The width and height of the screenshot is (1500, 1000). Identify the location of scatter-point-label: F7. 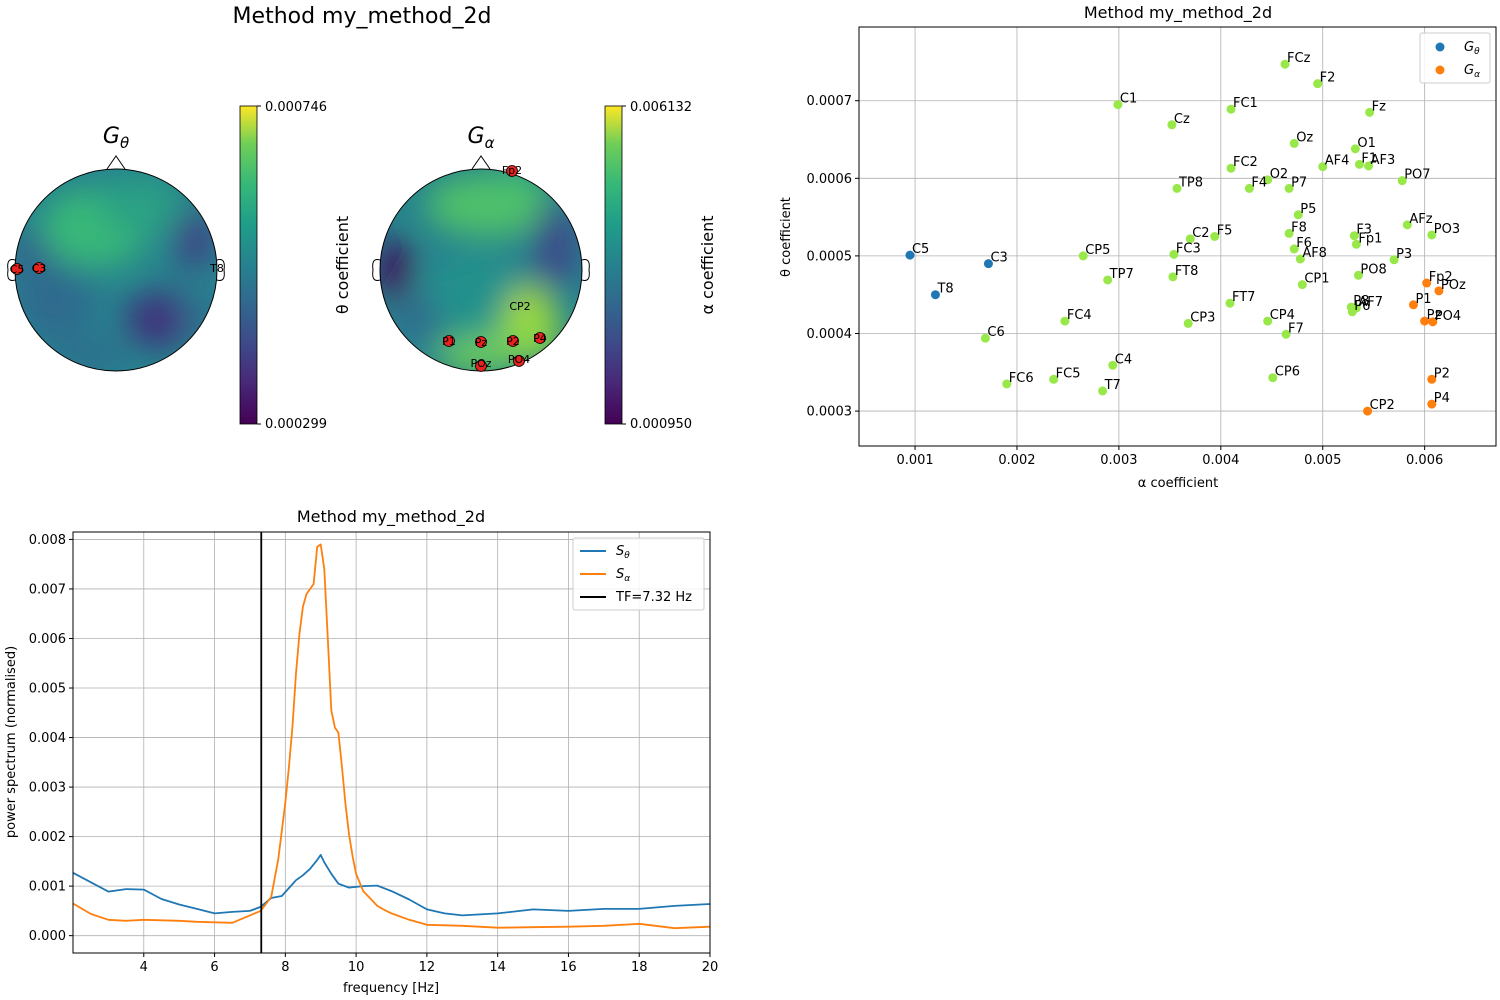
(1296, 328).